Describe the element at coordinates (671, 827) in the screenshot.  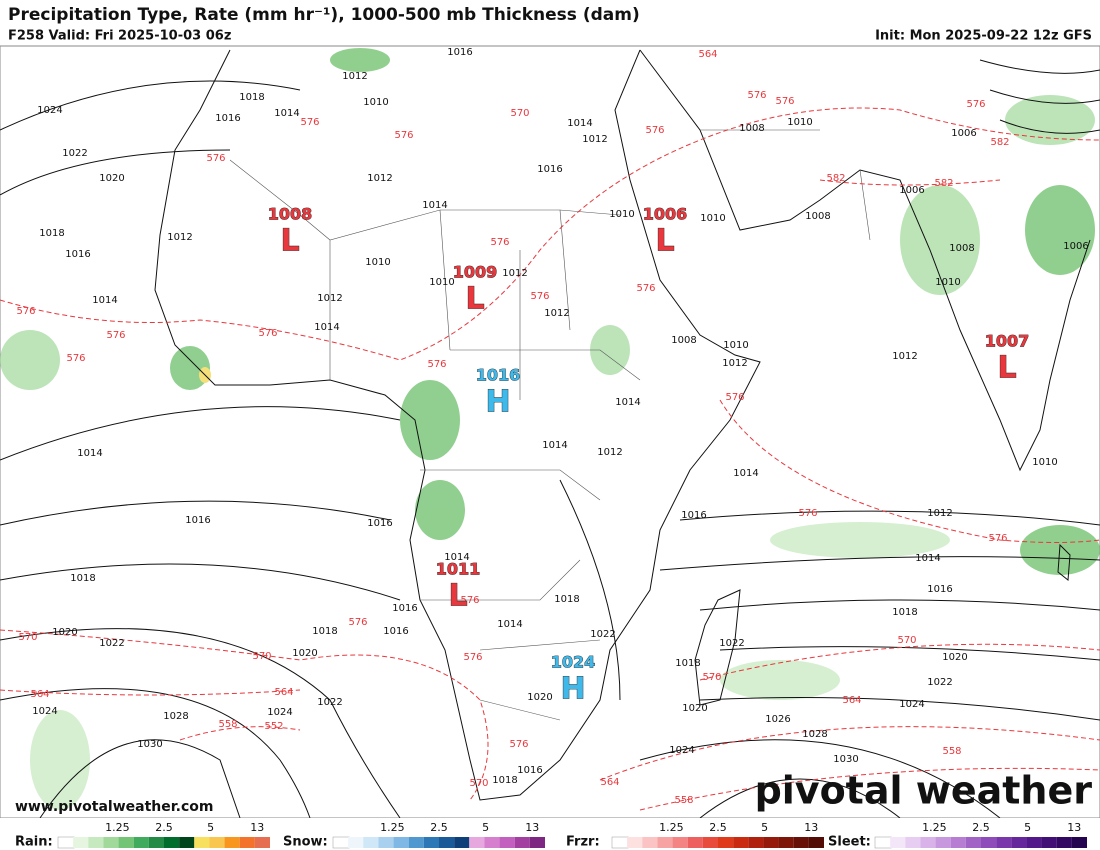
I see `legend-tick: 1.25` at that location.